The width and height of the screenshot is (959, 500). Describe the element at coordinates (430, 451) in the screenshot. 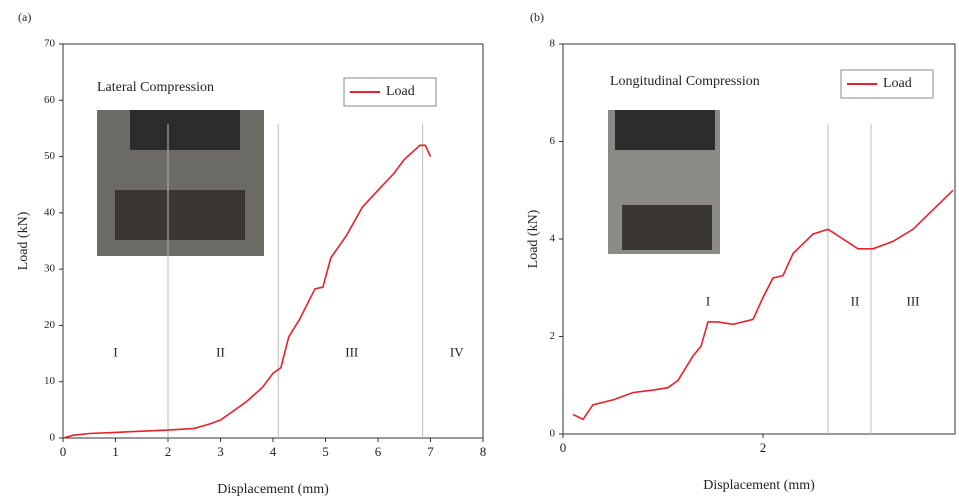

I see `x-tick-label: 7` at that location.